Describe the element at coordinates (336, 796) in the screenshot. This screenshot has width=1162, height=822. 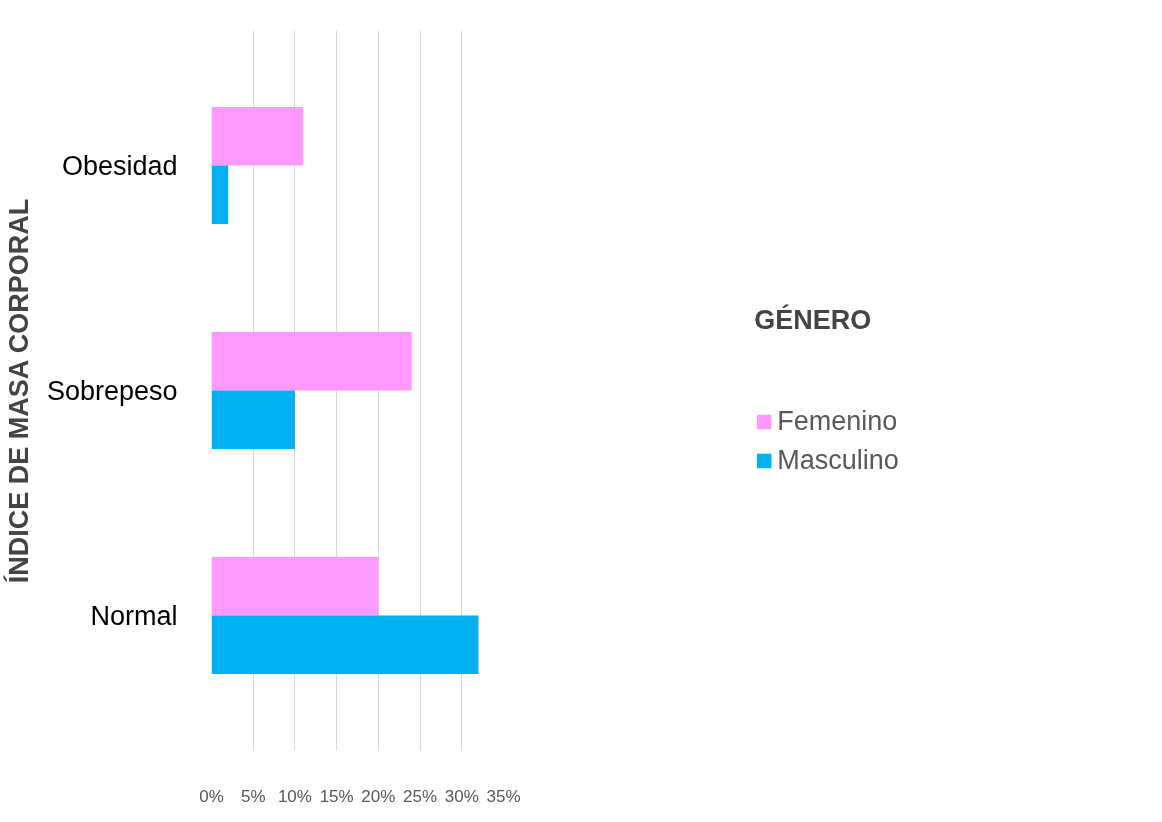
I see `x-tick-label: 15%` at that location.